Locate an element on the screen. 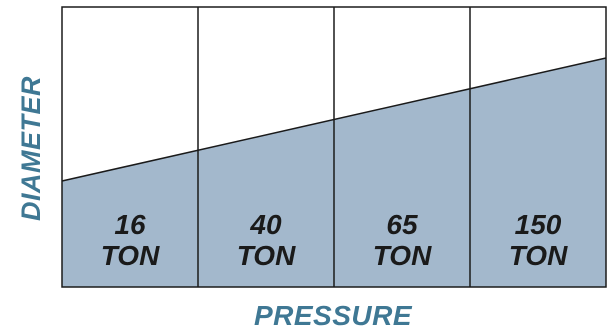 Image resolution: width=608 pixels, height=335 pixels. y-axis-label-text: DIAMETER is located at coordinates (30, 148).